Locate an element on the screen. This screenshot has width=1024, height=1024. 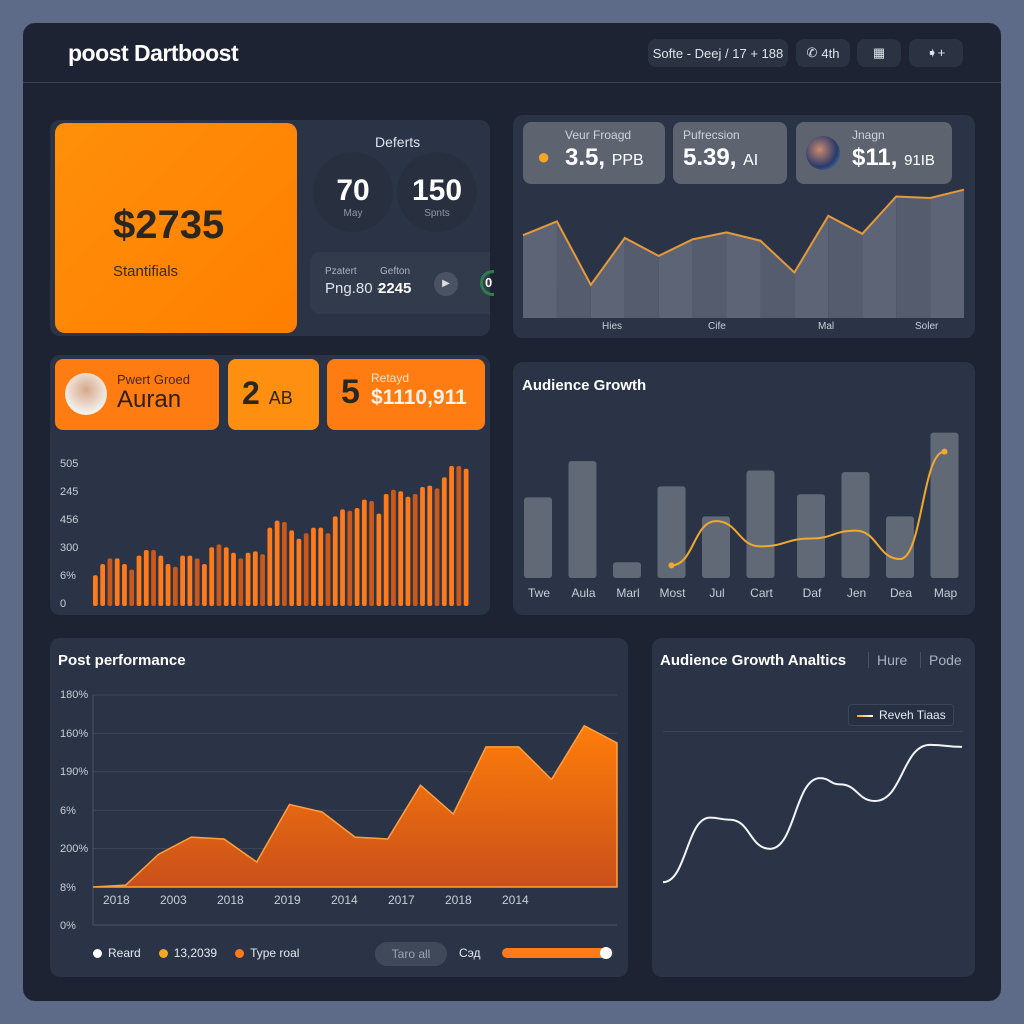
tab-hure: Hure is located at coordinates (887, 660).